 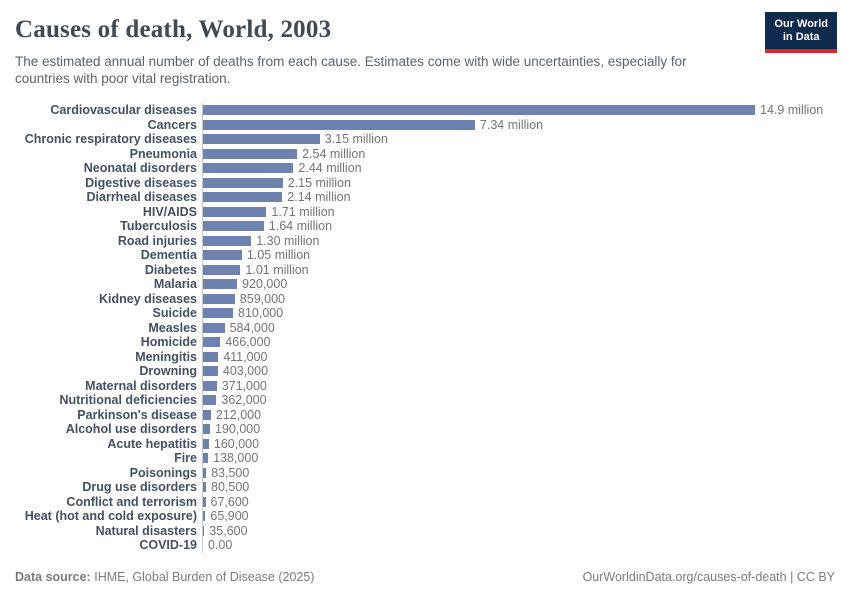 I want to click on value-label: 411,000, so click(x=245, y=356).